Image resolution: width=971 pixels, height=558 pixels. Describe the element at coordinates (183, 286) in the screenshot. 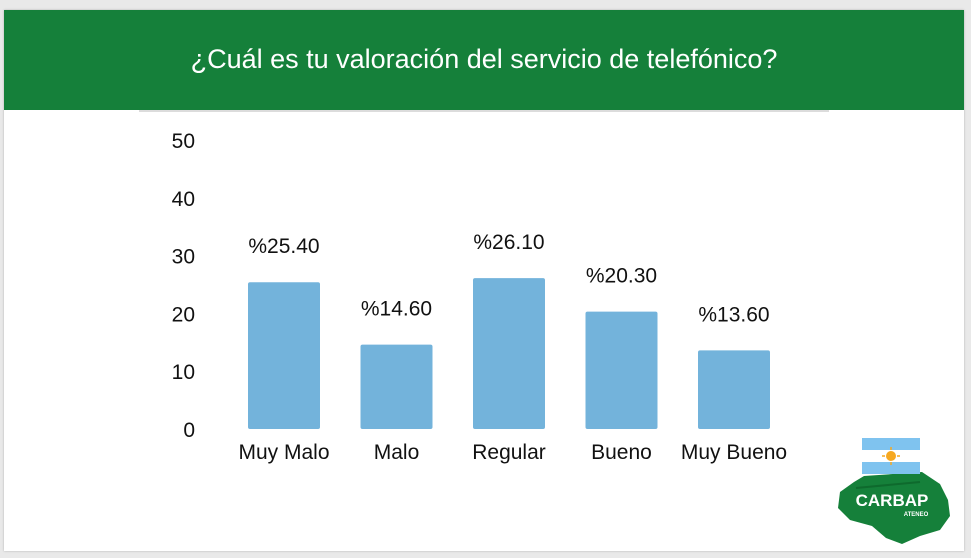

I see `y-axis: 0 10 20 30 40 50` at that location.